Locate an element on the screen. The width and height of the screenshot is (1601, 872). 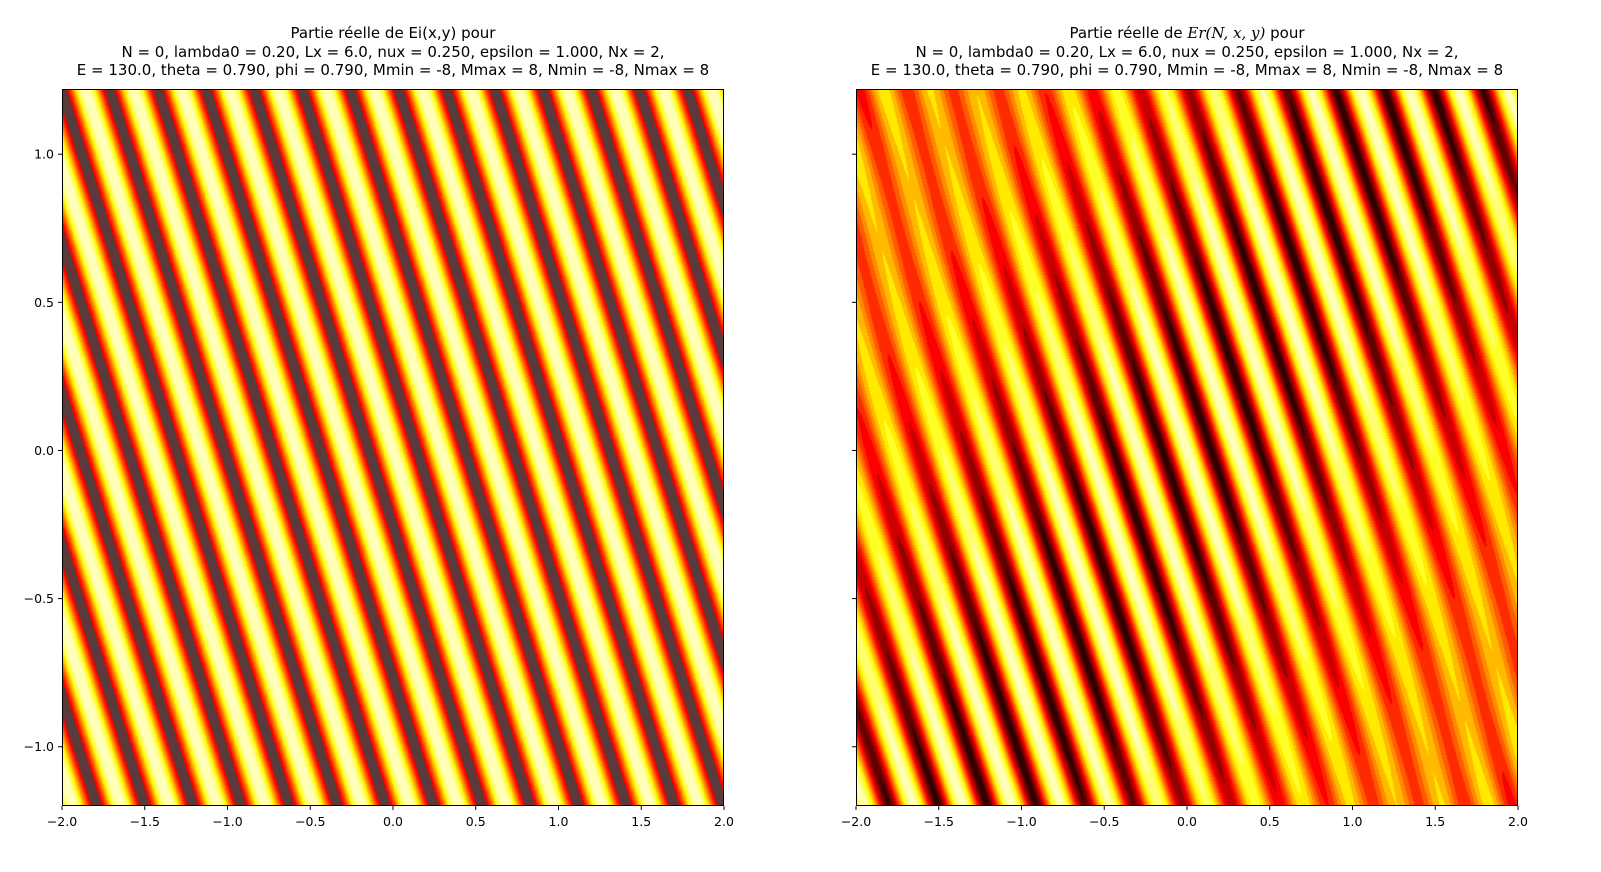
chart-2-x-tick-label: 1.0 is located at coordinates (1353, 821).